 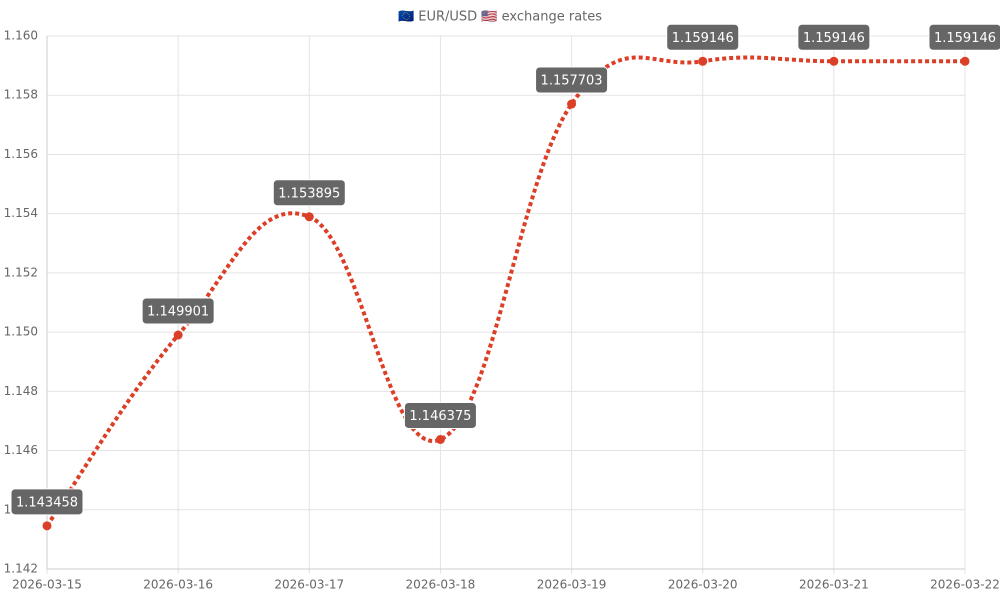 I want to click on x-tick-label: 2026-03-20, so click(x=703, y=585).